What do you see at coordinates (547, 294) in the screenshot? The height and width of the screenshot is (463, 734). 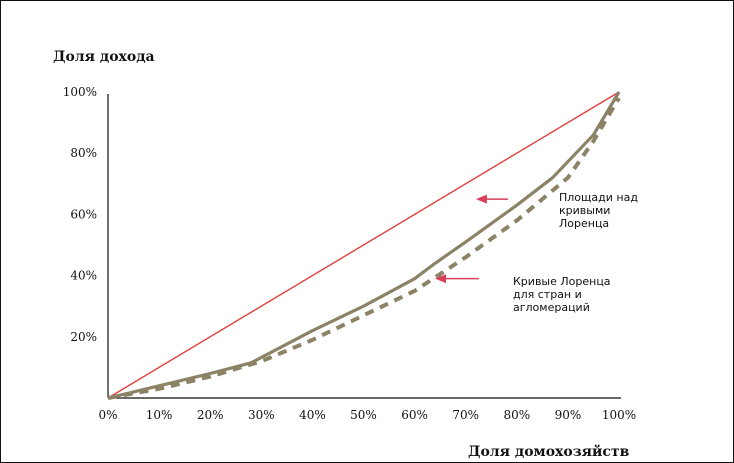 I see `annotation-text: для стран и` at bounding box center [547, 294].